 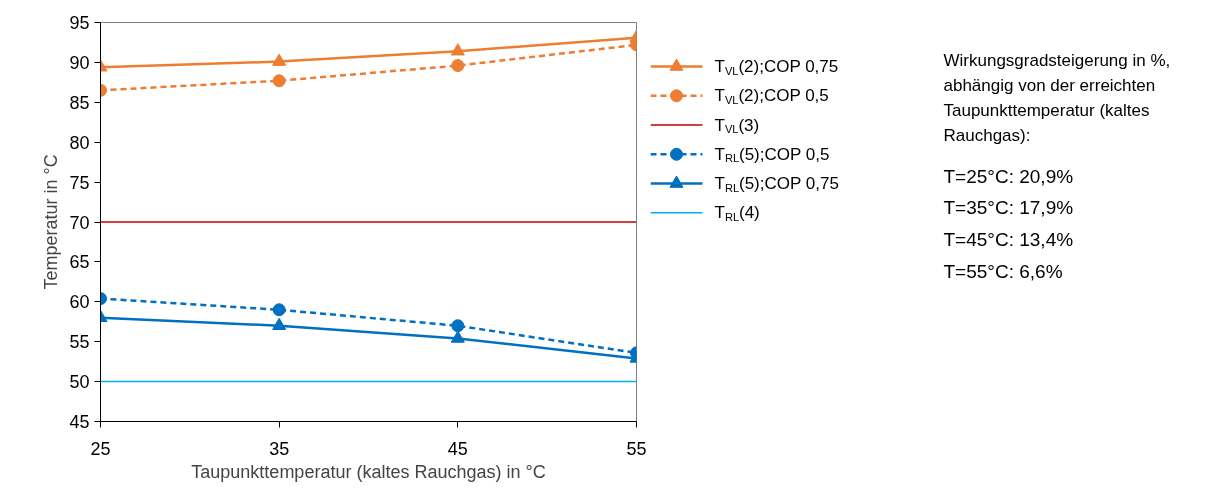 I want to click on y-tick-label: 95, so click(x=79, y=23).